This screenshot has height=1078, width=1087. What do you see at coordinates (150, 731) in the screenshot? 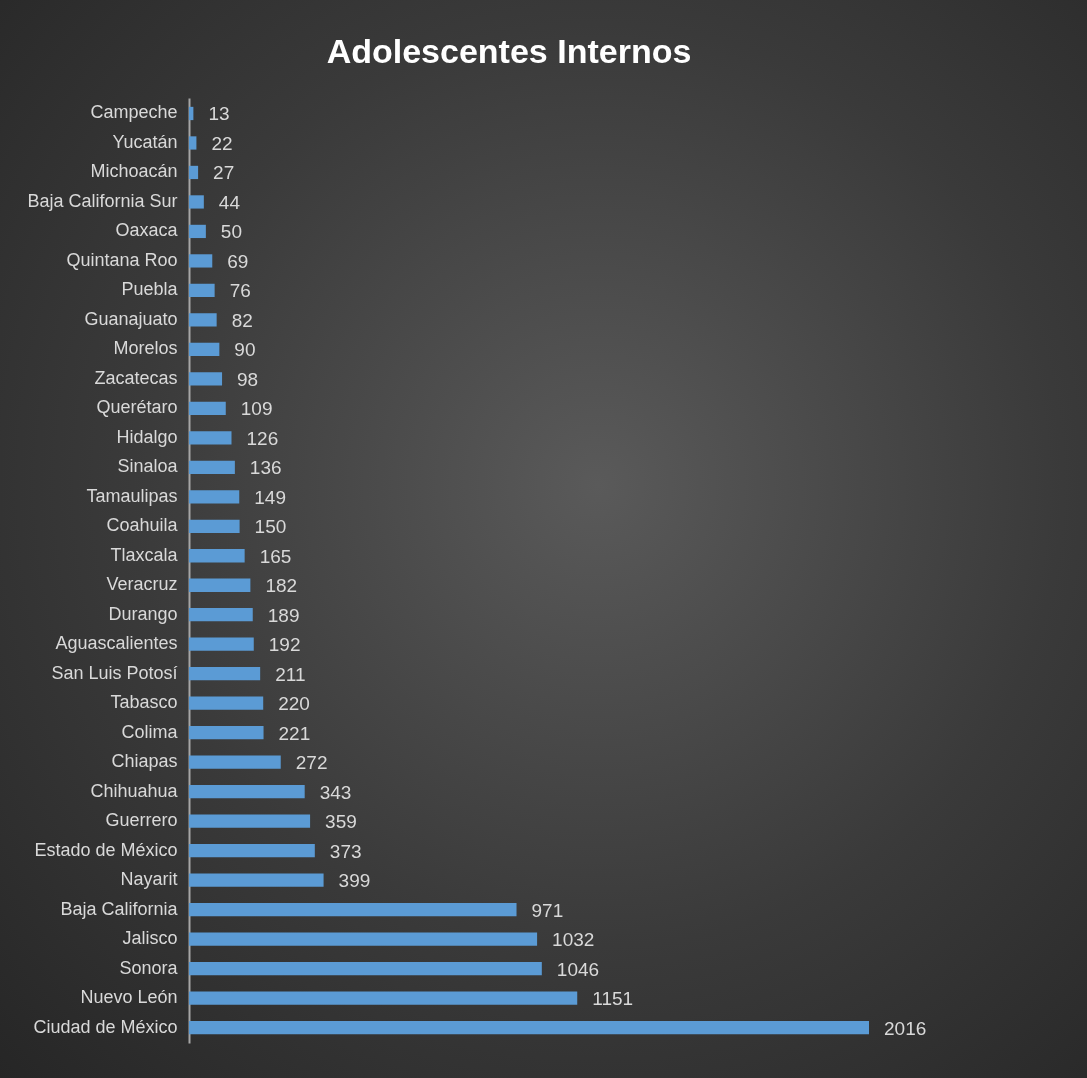
I see `y-tick-label: Colima` at bounding box center [150, 731].